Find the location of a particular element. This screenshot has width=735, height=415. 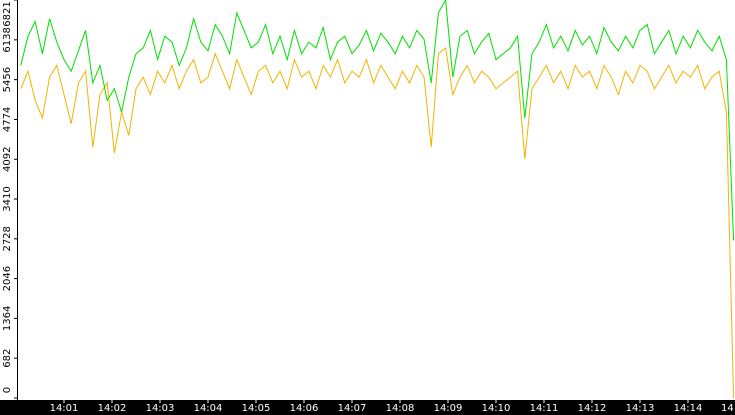

y-tick-label: 1364 is located at coordinates (7, 318).